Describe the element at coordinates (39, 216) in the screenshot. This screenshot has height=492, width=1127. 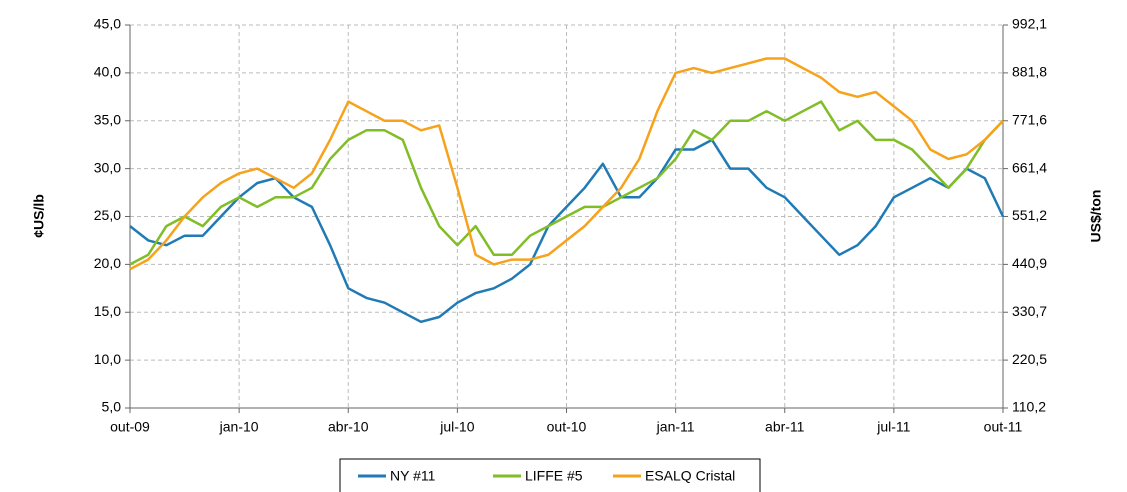
I see `y-axis-label: ¢US/lb` at that location.